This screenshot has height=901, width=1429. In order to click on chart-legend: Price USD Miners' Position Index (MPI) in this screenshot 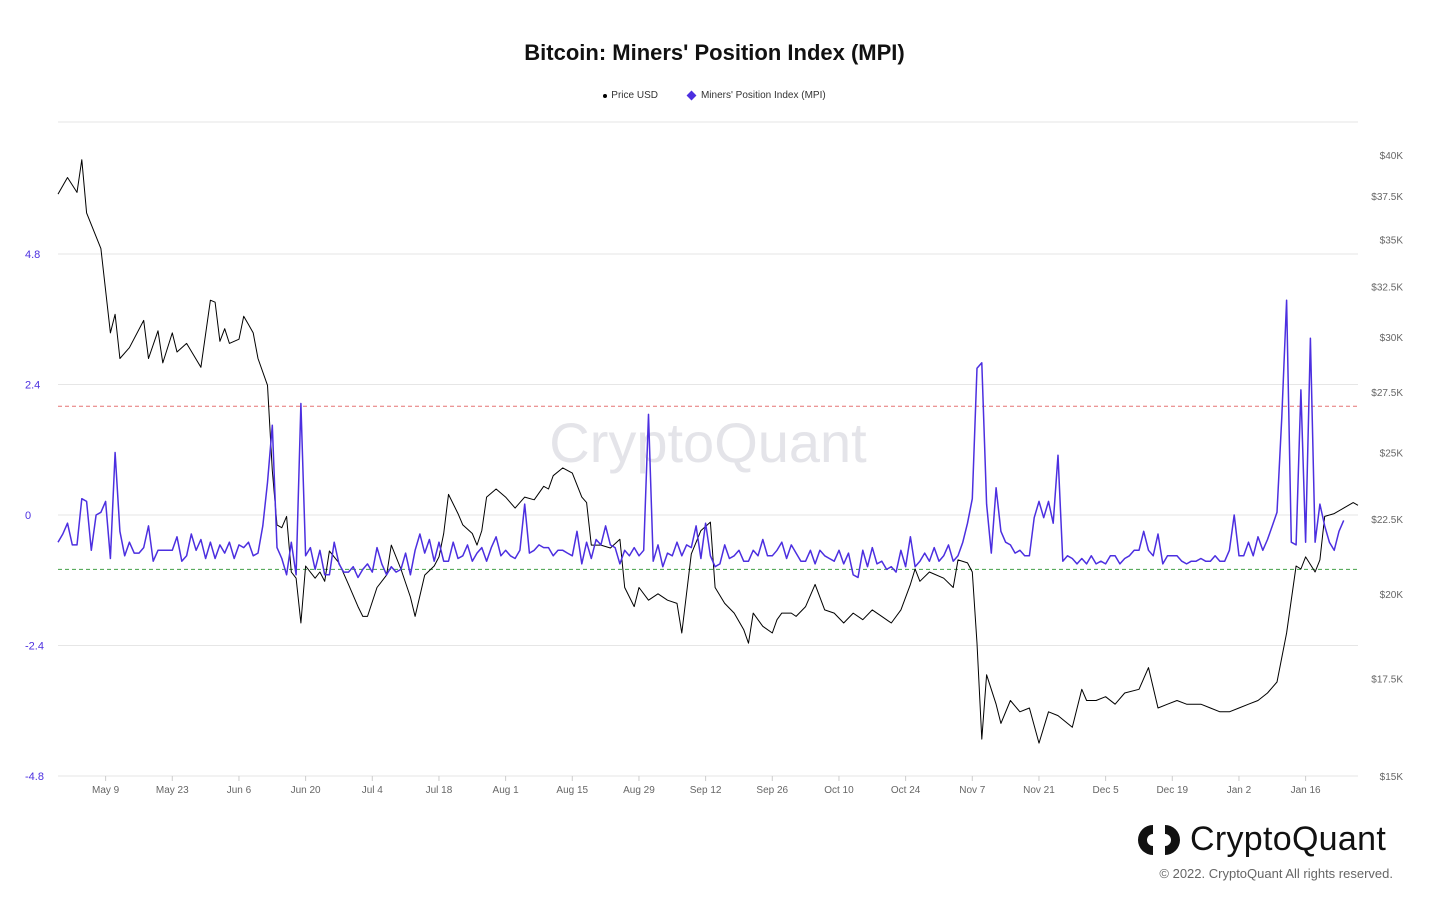, I will do `click(714, 95)`.